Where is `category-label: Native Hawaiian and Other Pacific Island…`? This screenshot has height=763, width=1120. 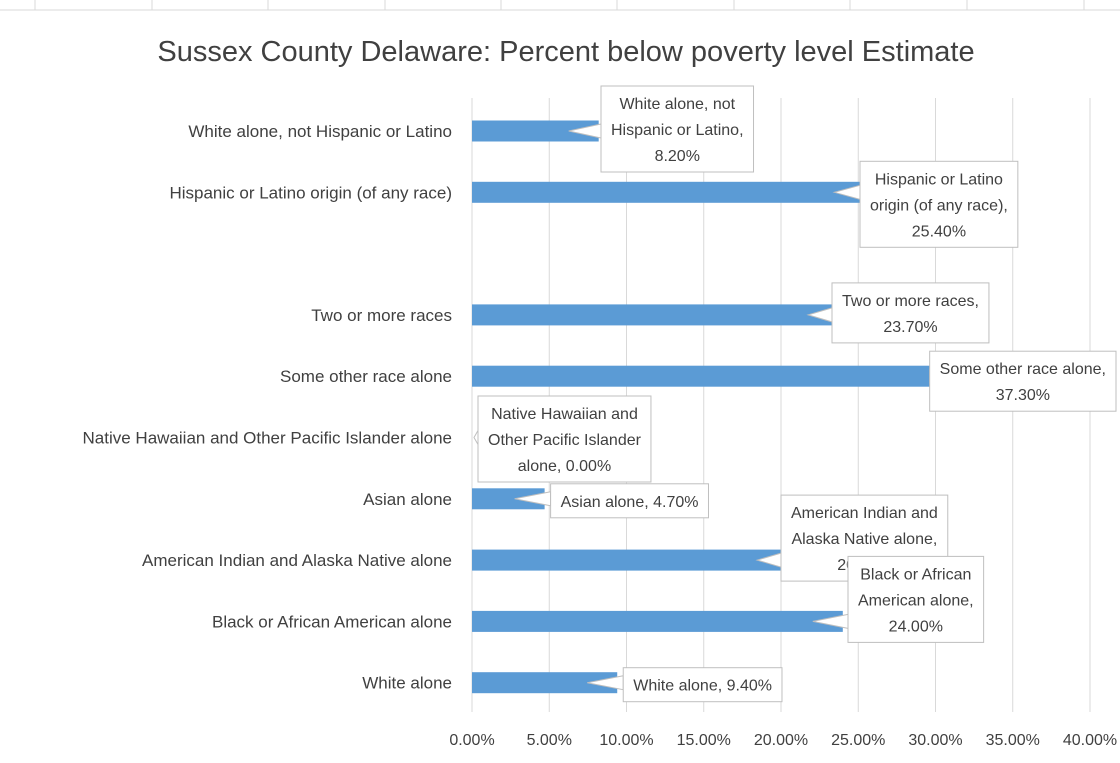 category-label: Native Hawaiian and Other Pacific Island… is located at coordinates (267, 438).